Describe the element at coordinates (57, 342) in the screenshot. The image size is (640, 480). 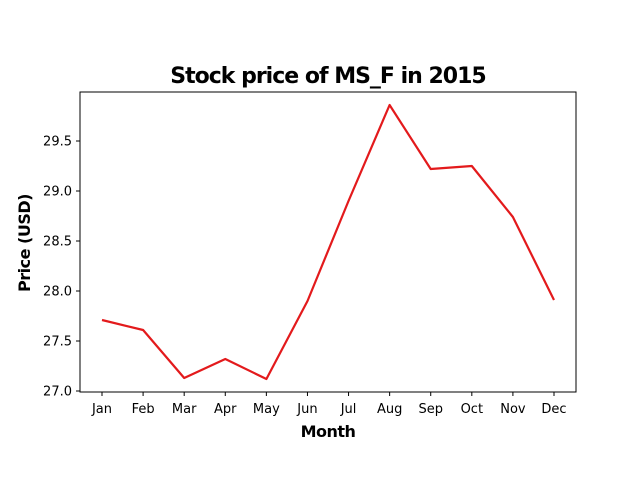
I see `y-tick-label: 27.5` at that location.